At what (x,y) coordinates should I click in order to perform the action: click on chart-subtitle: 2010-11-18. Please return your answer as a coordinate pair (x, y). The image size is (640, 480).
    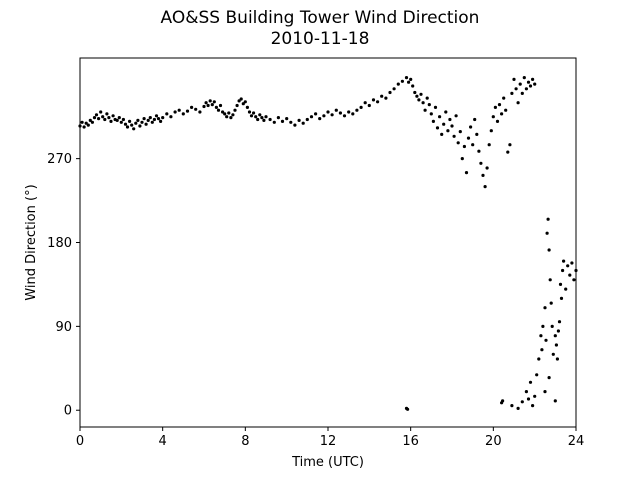
    Looking at the image, I should click on (320, 39).